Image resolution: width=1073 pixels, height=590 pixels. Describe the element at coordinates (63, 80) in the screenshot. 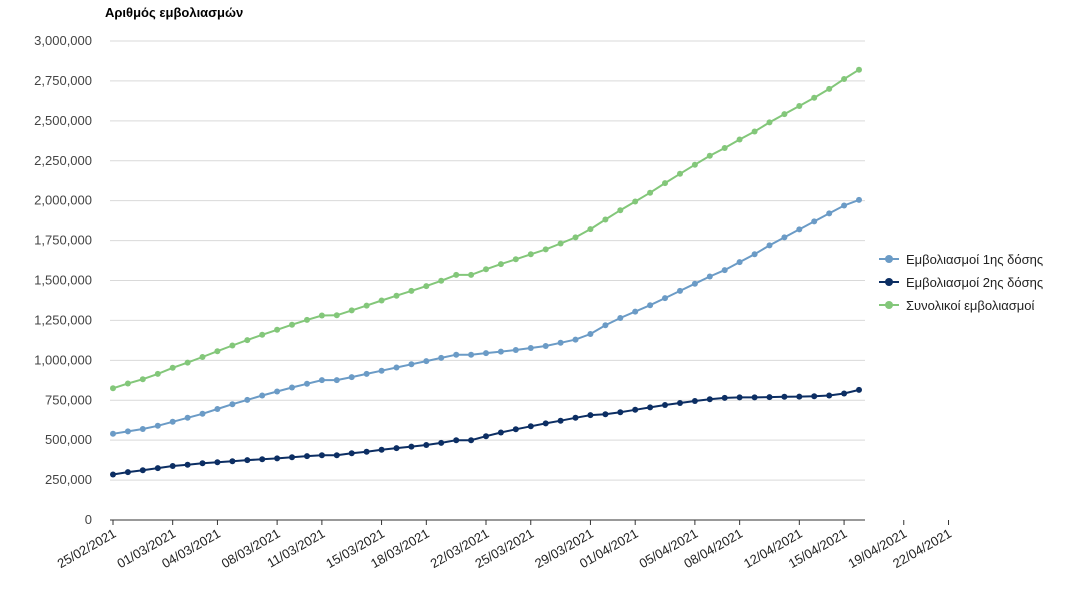

I see `y-tick-label: 2,750,000` at that location.